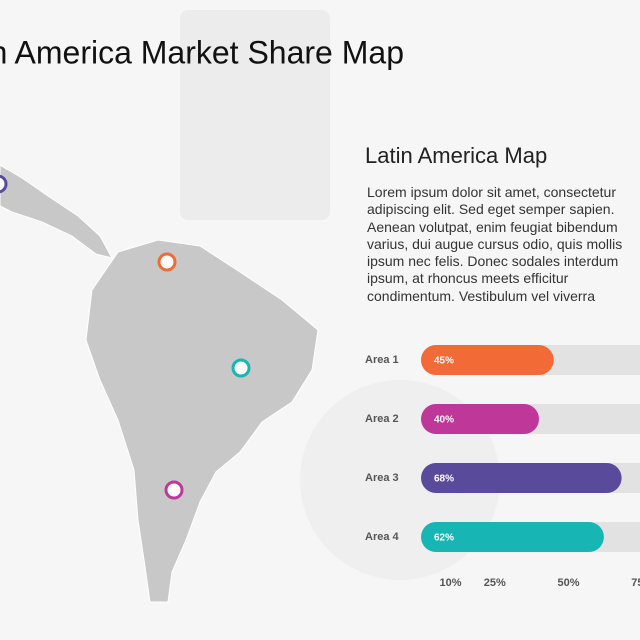  What do you see at coordinates (495, 583) in the screenshot?
I see `x-tick-label: 25%` at bounding box center [495, 583].